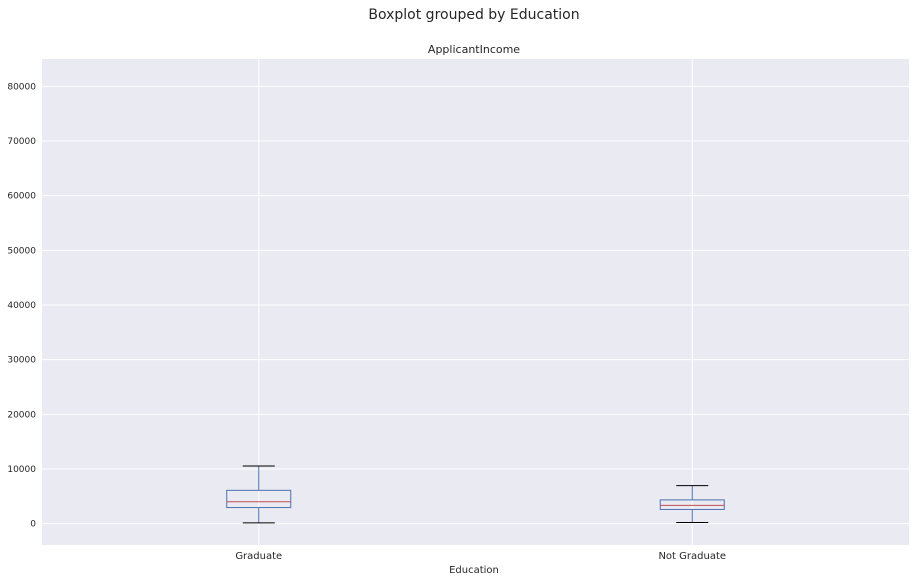 This screenshot has height=582, width=913. Describe the element at coordinates (21, 142) in the screenshot. I see `y-tick-label: 70000` at that location.